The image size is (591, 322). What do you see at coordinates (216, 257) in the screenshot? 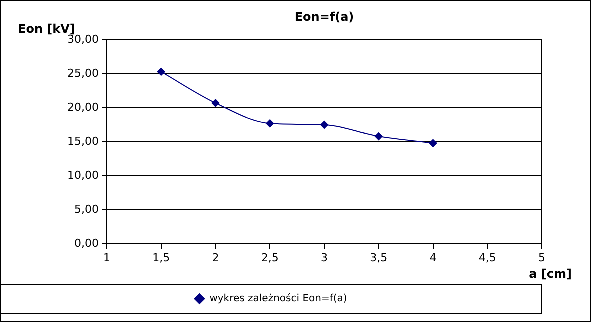
I see `x-tick-label: 2` at bounding box center [216, 257].